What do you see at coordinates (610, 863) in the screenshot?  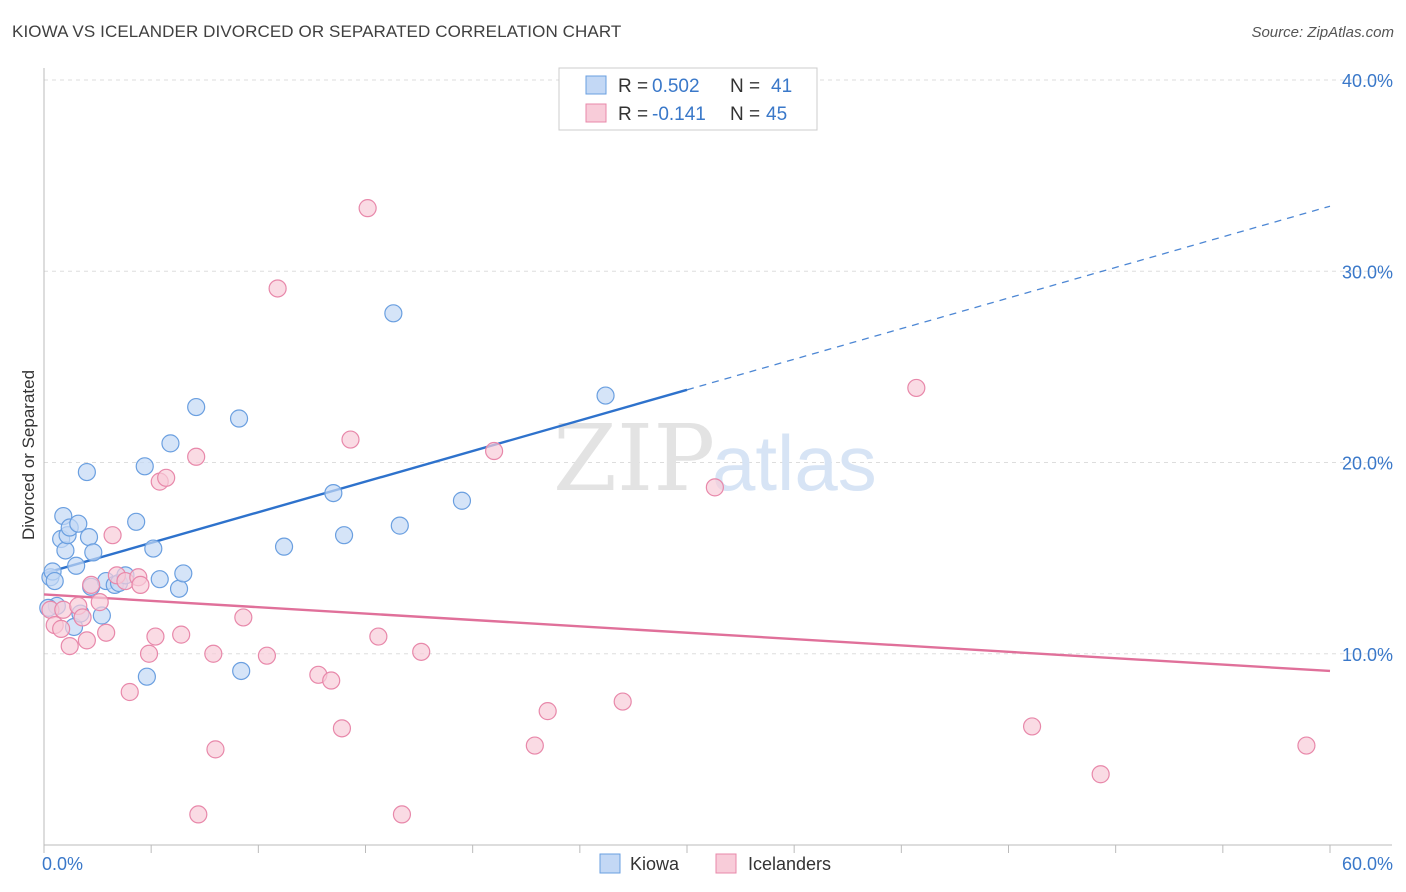 I see `series-legend-kiowa-swatch` at bounding box center [610, 863].